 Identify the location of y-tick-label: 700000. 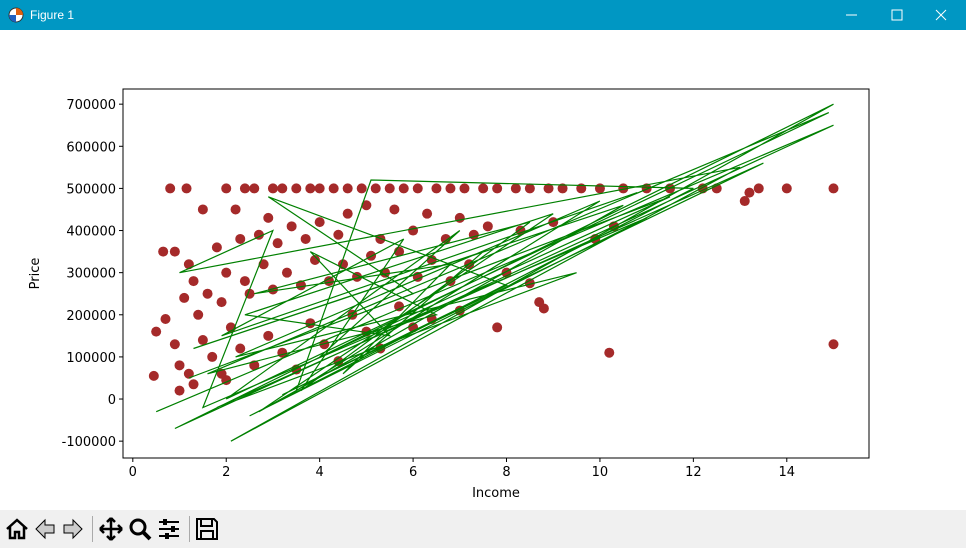
(91, 105).